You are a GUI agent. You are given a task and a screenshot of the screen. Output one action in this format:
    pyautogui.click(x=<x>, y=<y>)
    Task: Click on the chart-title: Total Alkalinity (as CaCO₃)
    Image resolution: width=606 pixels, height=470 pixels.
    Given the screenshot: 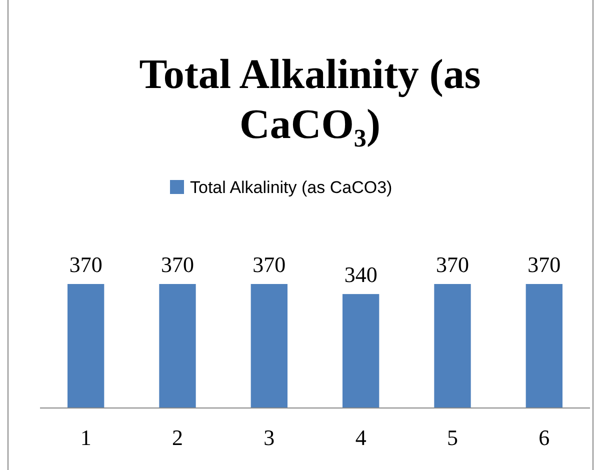 What is the action you would take?
    pyautogui.click(x=310, y=100)
    